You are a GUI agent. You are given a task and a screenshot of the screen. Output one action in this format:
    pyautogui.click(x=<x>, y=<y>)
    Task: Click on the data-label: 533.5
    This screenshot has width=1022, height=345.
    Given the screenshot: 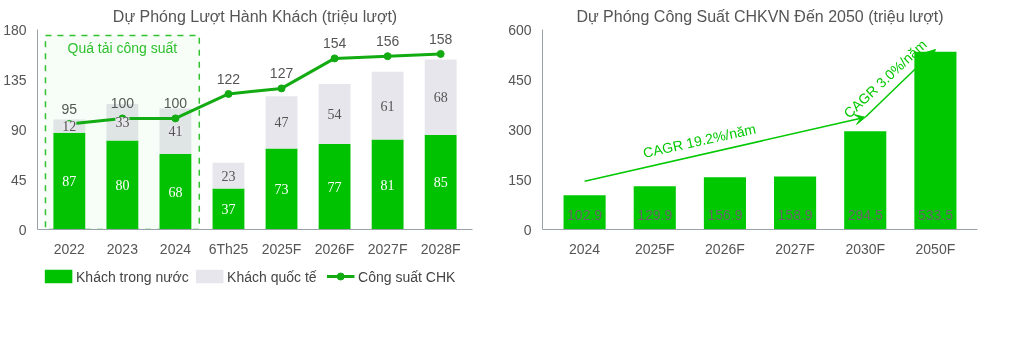 What is the action you would take?
    pyautogui.click(x=935, y=214)
    